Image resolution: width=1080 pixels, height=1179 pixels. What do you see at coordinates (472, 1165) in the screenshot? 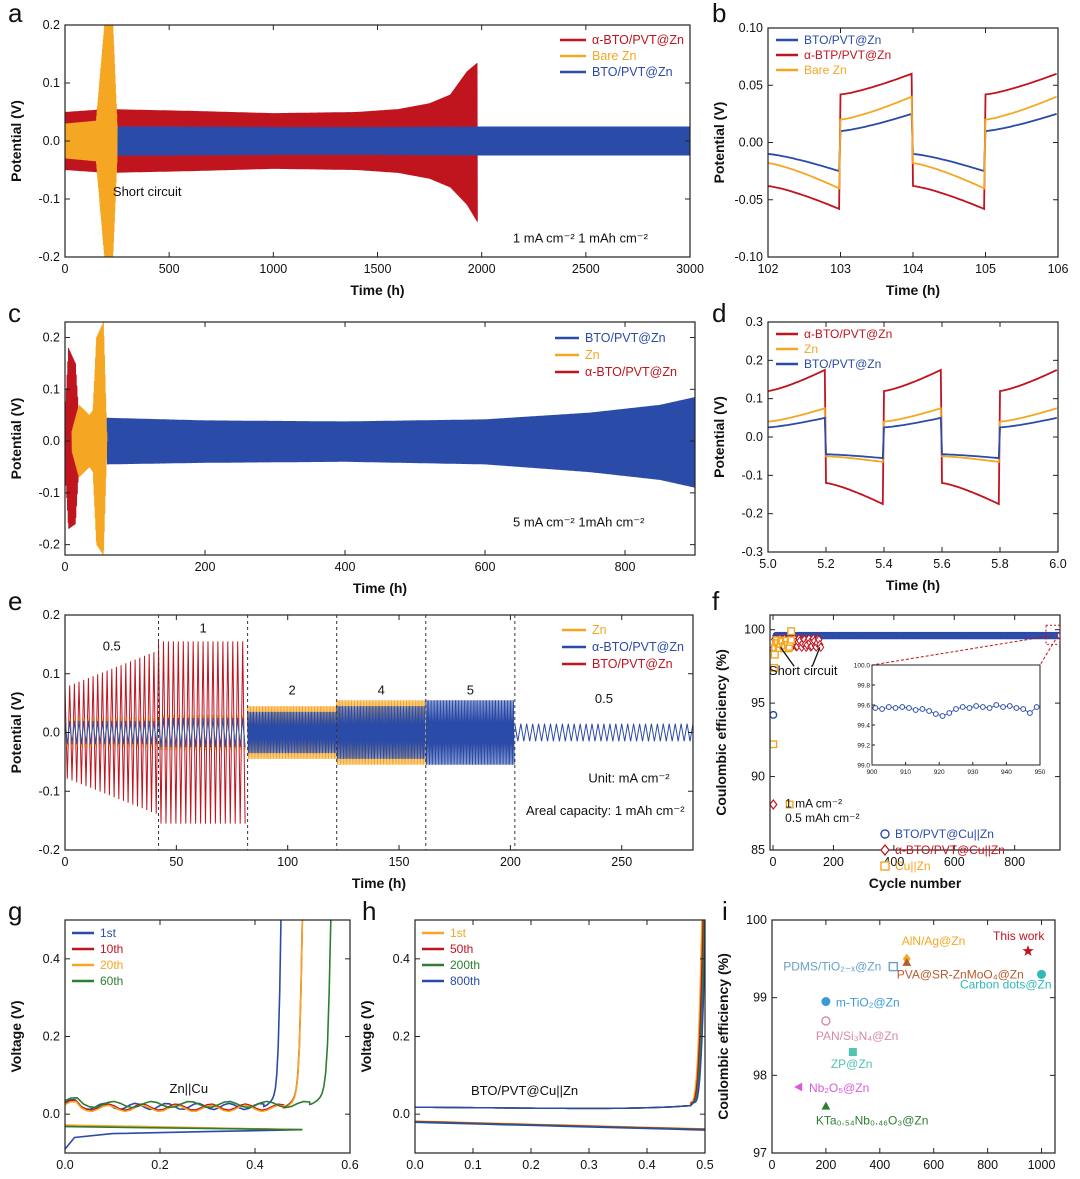
I see `x-tick-label: 0.1` at bounding box center [472, 1165].